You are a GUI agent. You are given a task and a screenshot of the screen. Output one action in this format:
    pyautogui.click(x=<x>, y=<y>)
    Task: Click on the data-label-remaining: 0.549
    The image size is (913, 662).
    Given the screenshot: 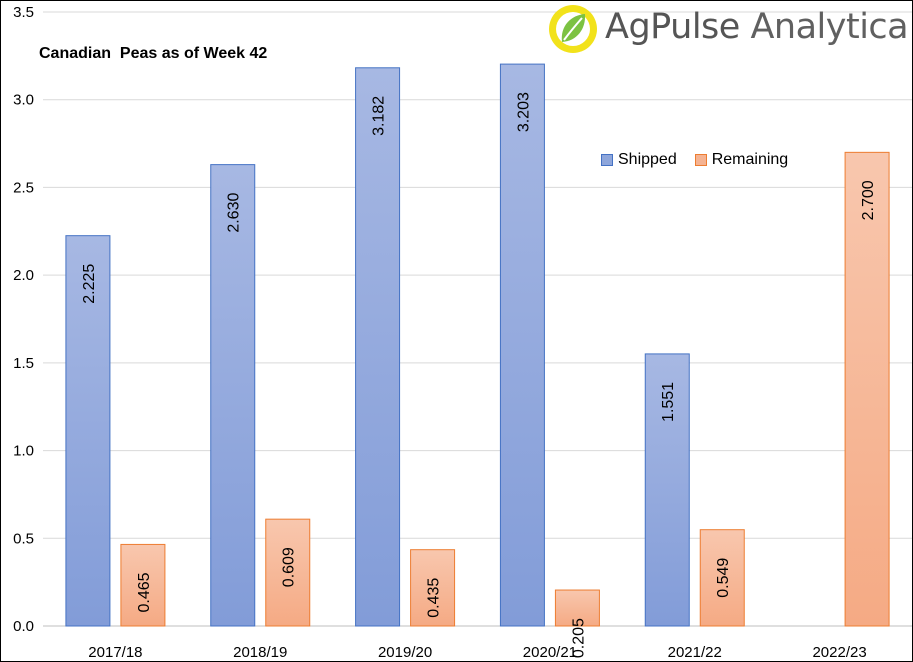 What is the action you would take?
    pyautogui.click(x=723, y=578)
    